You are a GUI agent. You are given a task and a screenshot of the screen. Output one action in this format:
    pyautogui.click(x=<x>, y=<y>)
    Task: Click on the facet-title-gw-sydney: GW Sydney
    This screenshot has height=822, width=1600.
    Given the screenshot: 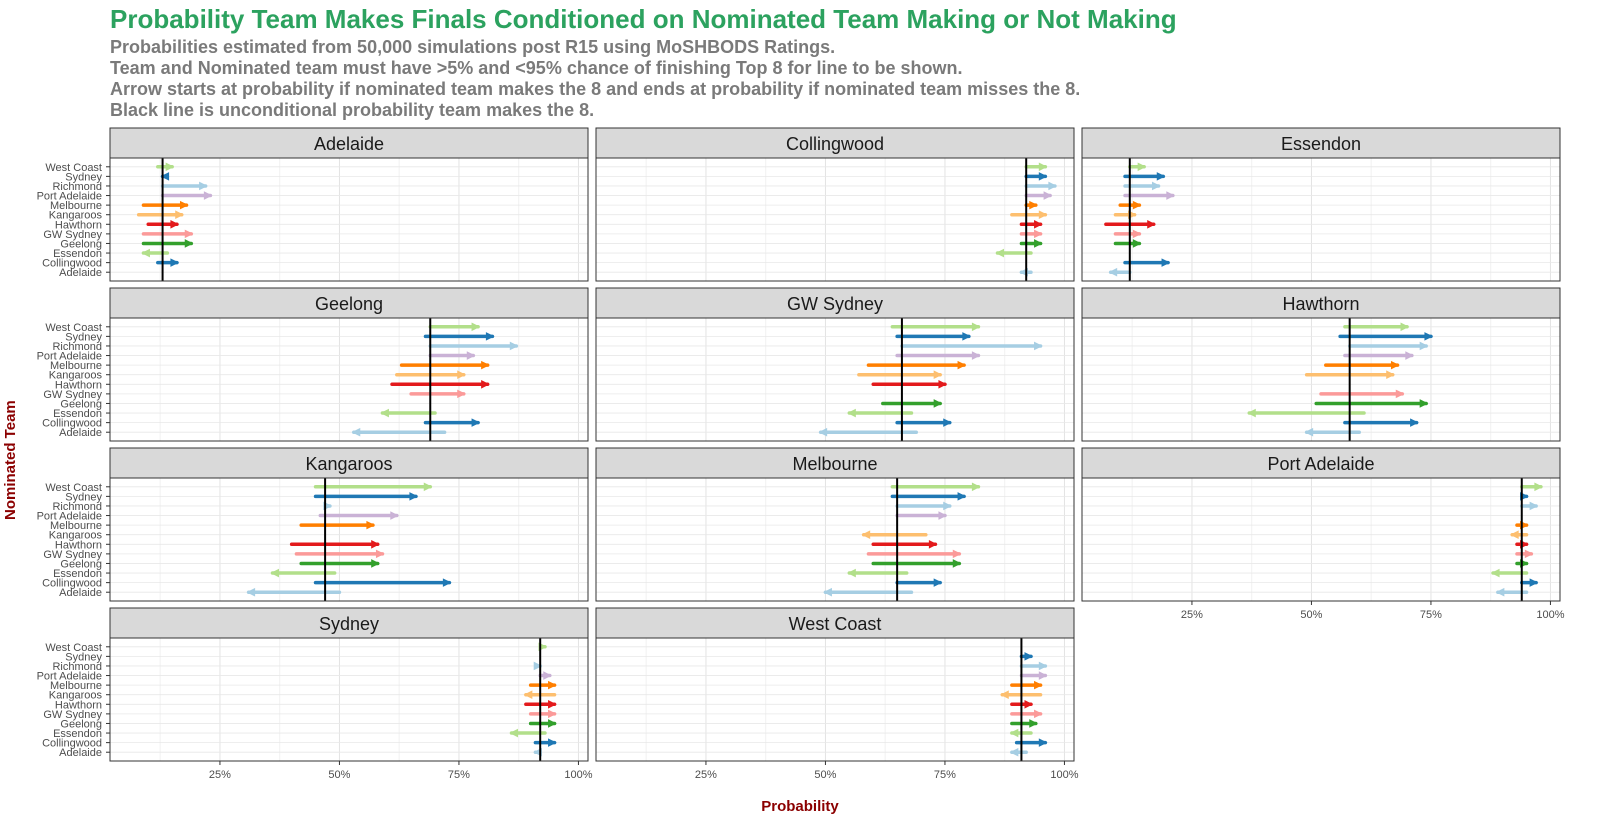 What is the action you would take?
    pyautogui.click(x=835, y=304)
    